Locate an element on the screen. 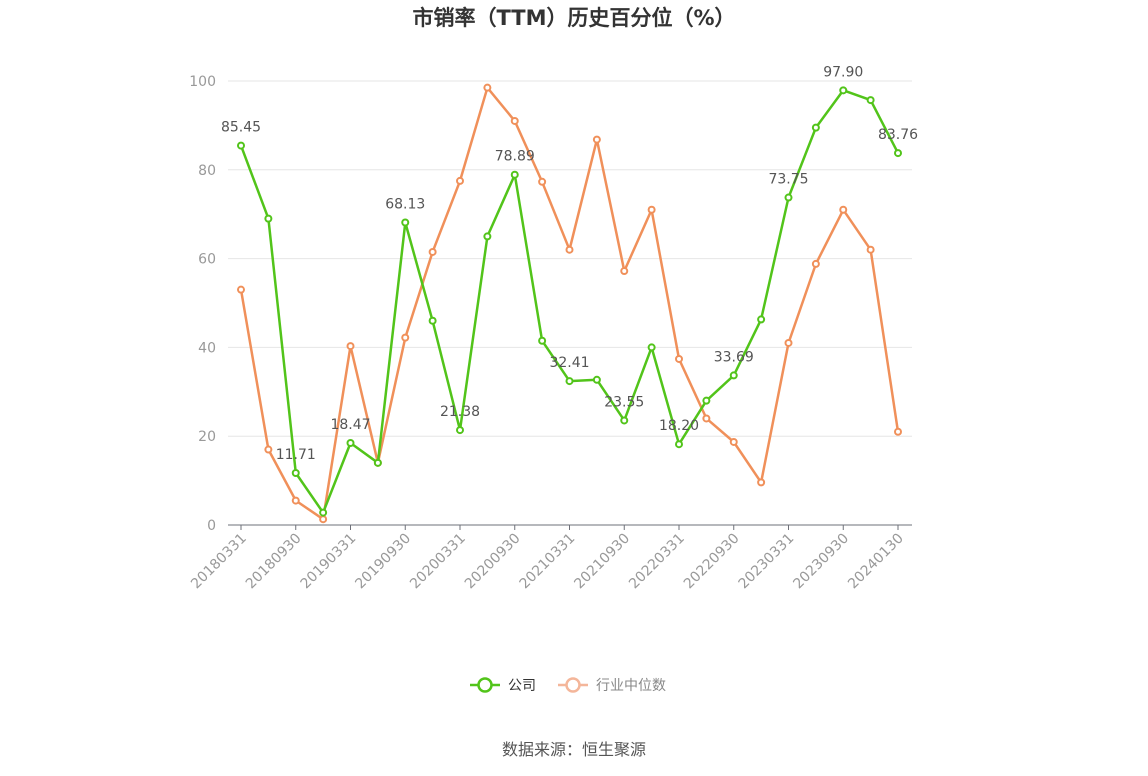 This screenshot has width=1148, height=776. data-label: 33.69 is located at coordinates (734, 357).